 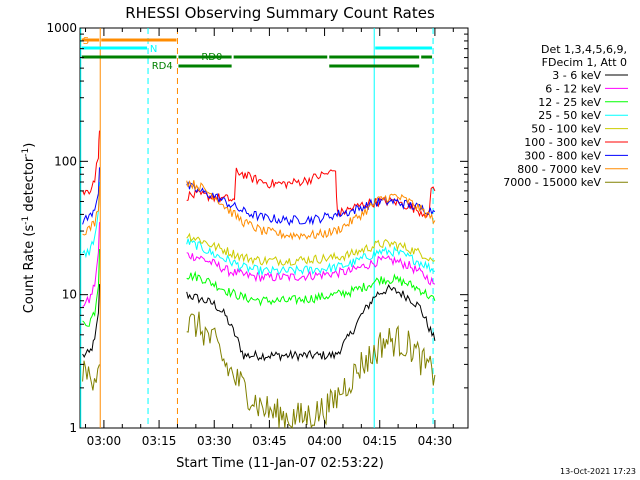 I want to click on x-axis-label: Start Time (11-Jan-07 02:53:22), so click(x=280, y=463).